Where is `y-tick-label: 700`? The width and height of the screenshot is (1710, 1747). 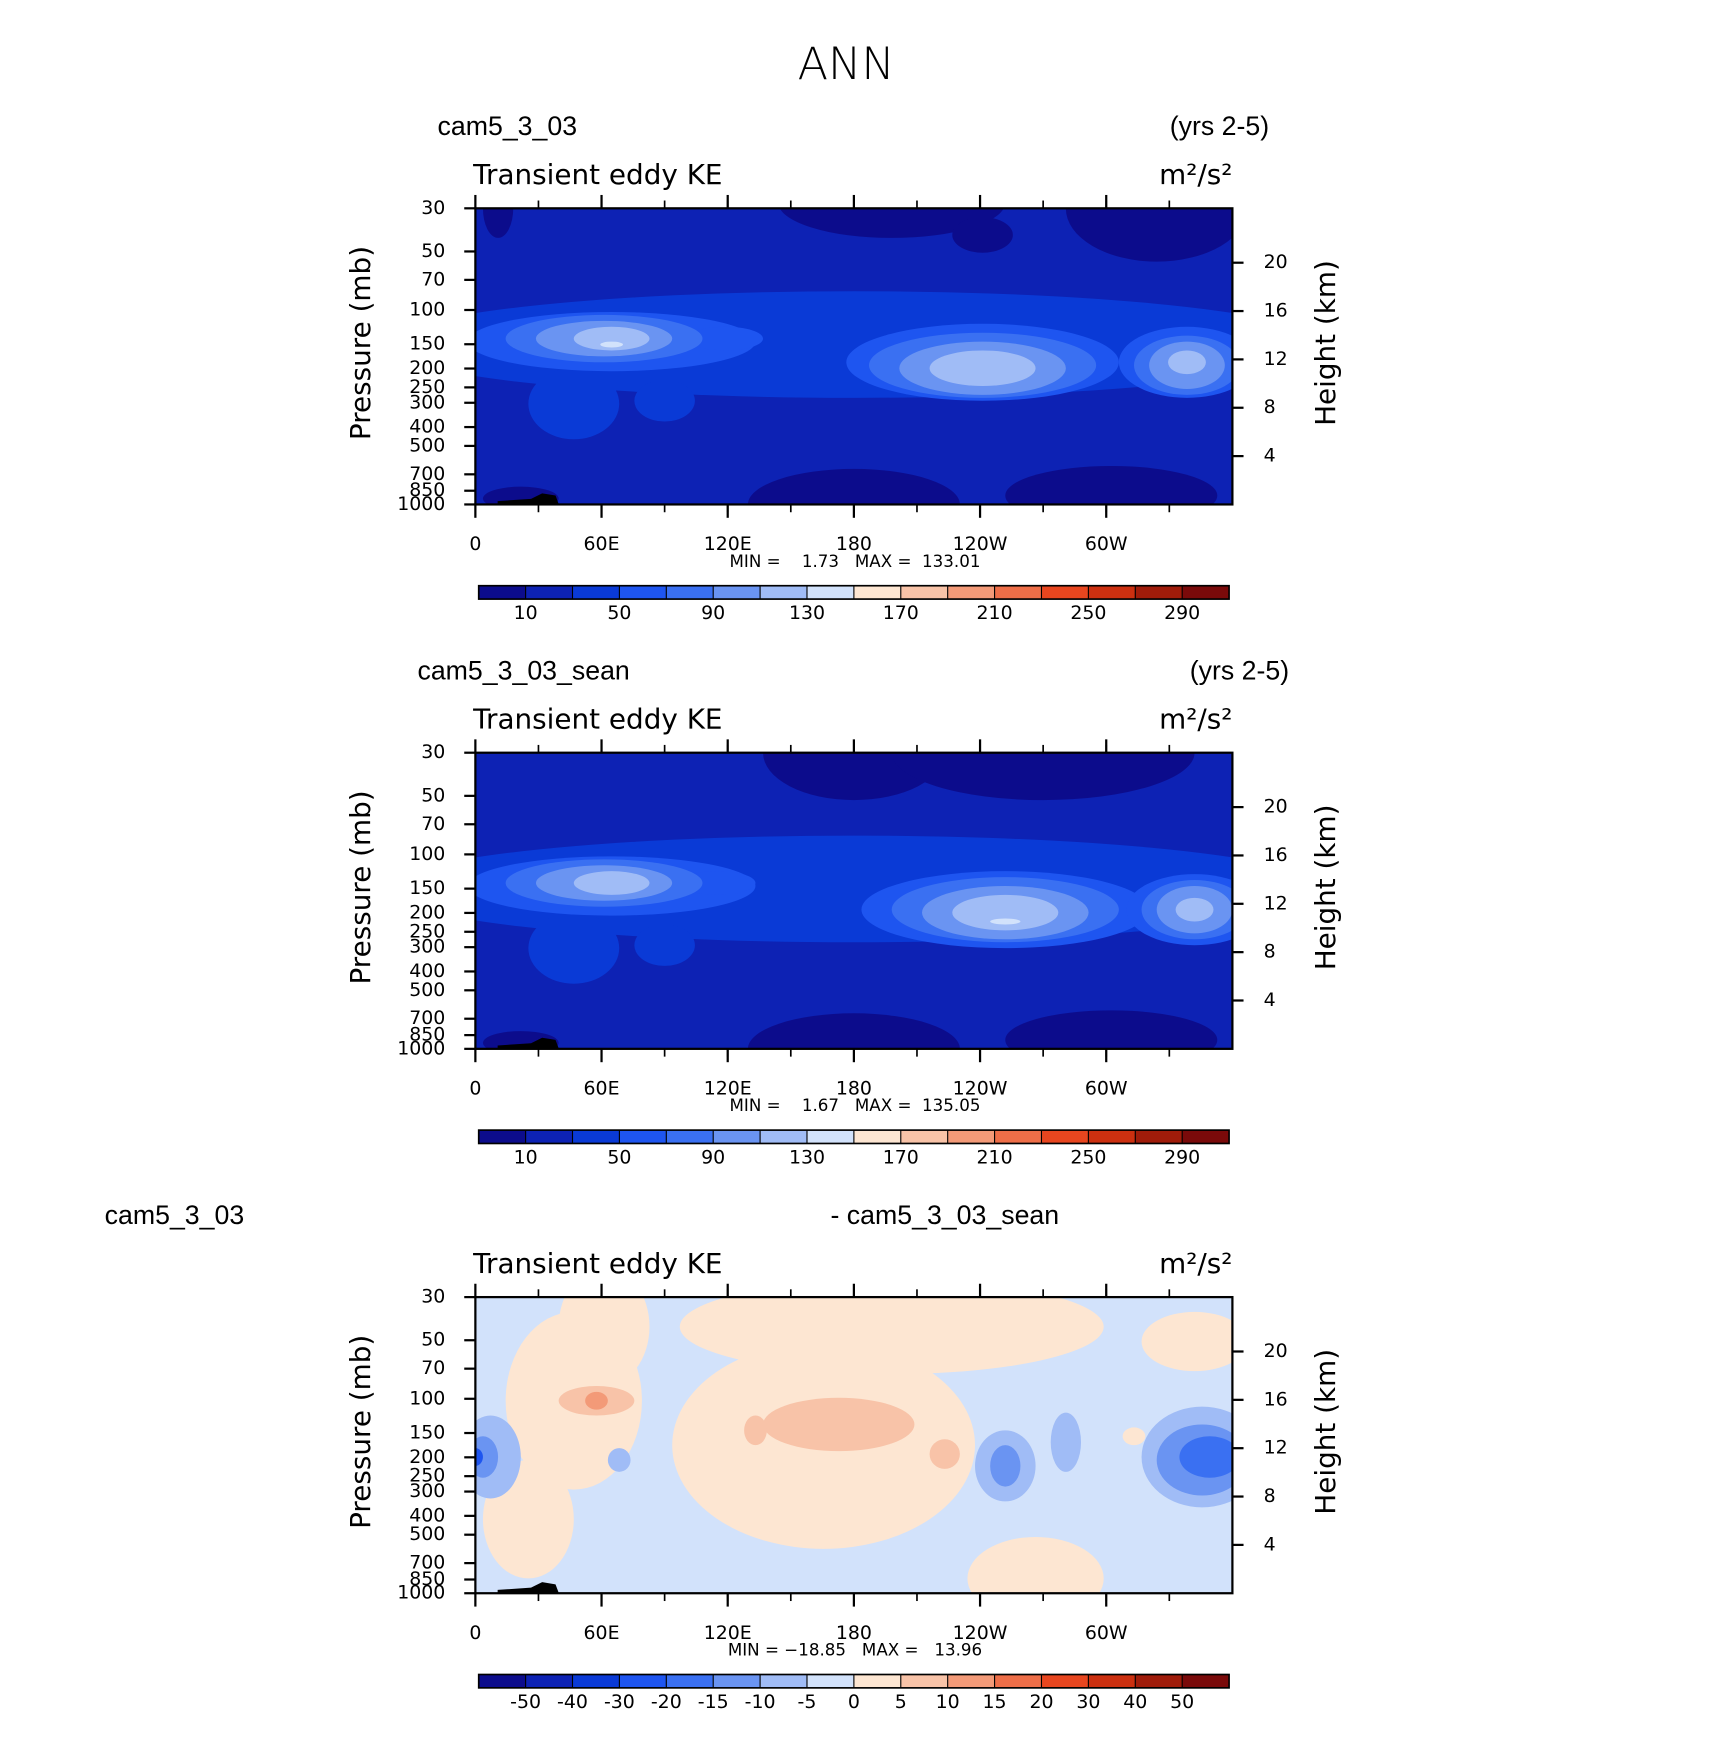
y-tick-label: 700 is located at coordinates (427, 1563).